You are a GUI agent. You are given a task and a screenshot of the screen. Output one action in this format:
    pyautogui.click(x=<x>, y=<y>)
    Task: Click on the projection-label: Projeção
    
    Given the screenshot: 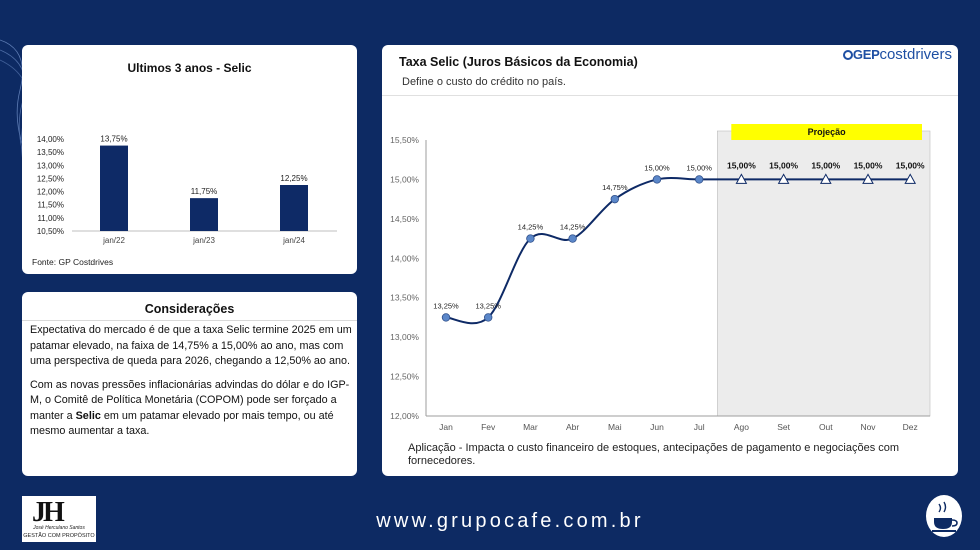 What is the action you would take?
    pyautogui.click(x=827, y=132)
    